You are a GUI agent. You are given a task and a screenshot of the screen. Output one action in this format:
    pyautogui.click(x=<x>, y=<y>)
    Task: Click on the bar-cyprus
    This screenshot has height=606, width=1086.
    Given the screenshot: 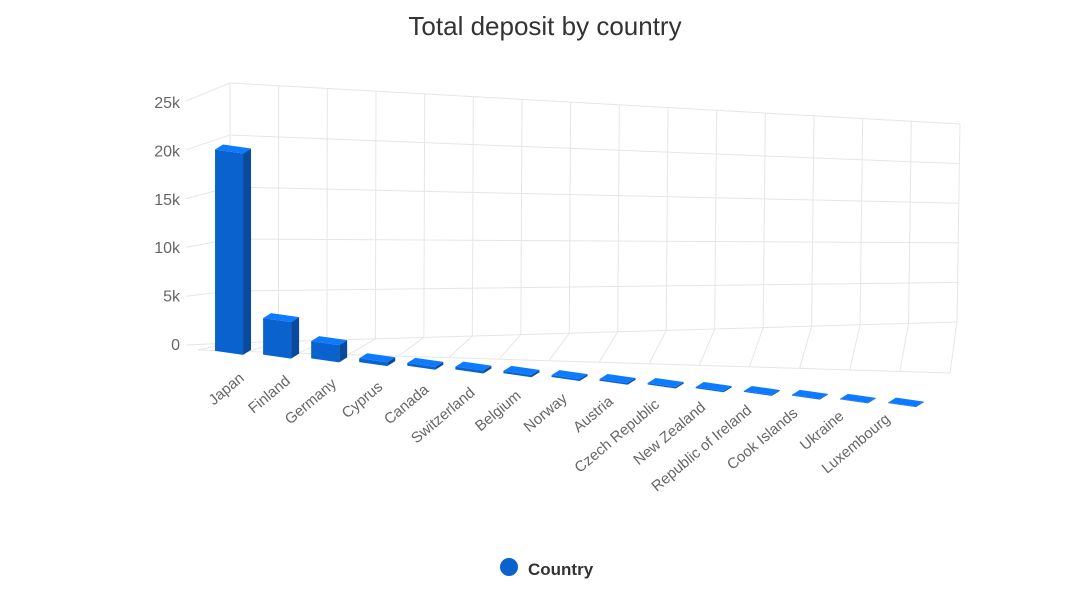 What is the action you would take?
    pyautogui.click(x=377, y=360)
    